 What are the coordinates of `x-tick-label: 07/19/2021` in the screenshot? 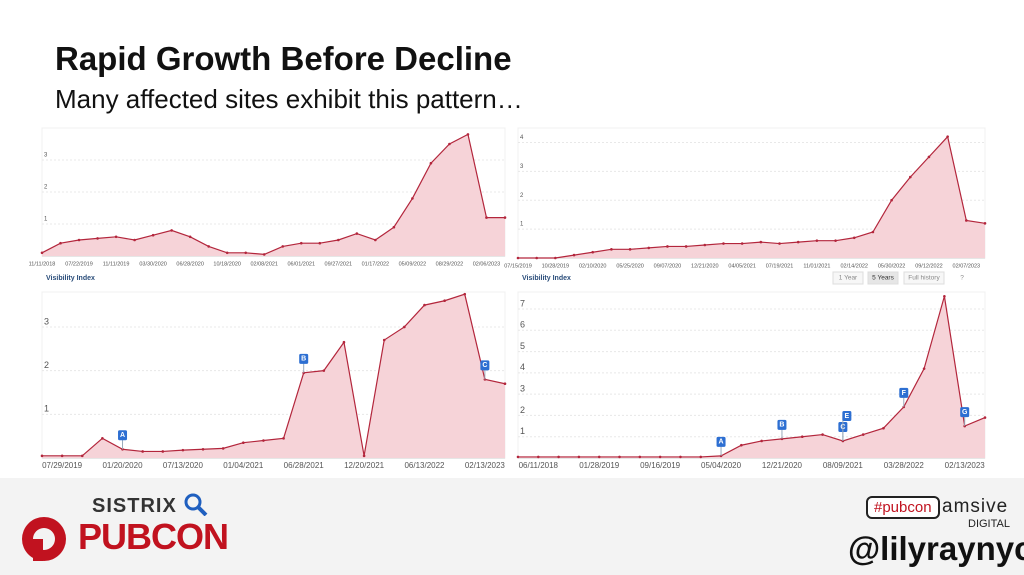 It's located at (780, 266).